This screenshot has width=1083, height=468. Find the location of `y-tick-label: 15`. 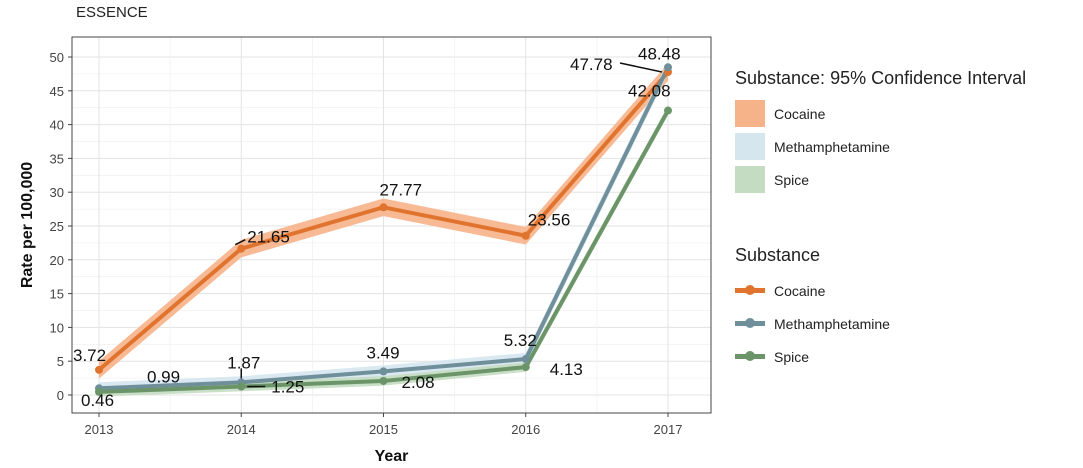

y-tick-label: 15 is located at coordinates (57, 294).